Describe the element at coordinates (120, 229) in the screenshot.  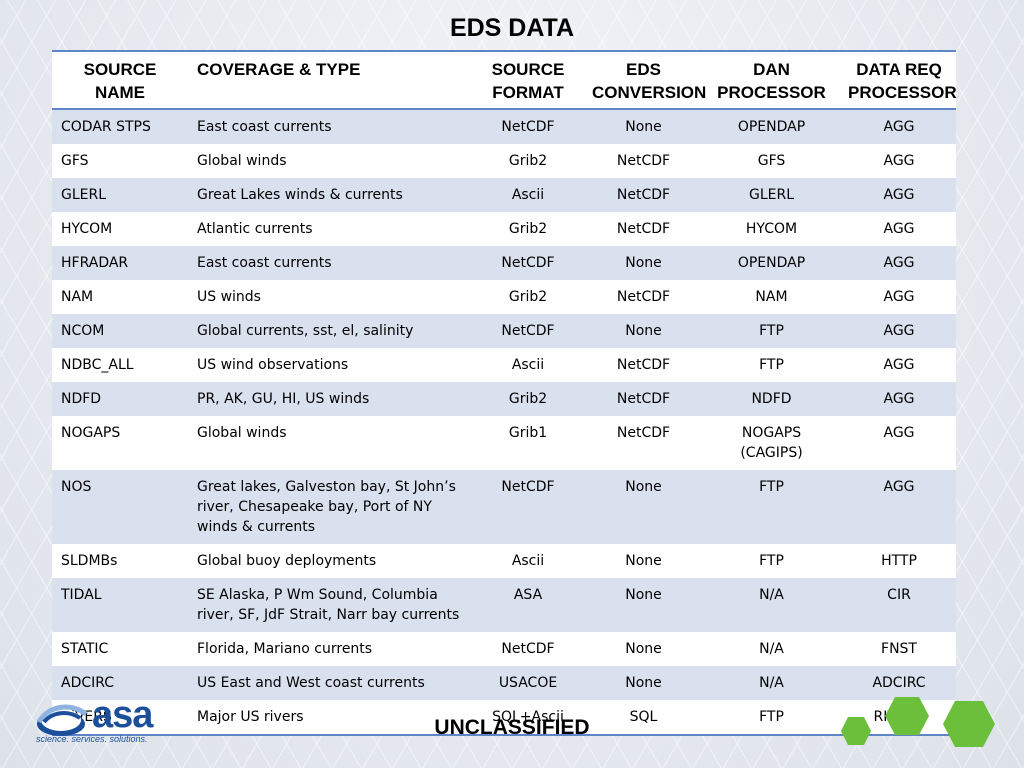
I see `cell-source-name: HYCOM` at that location.